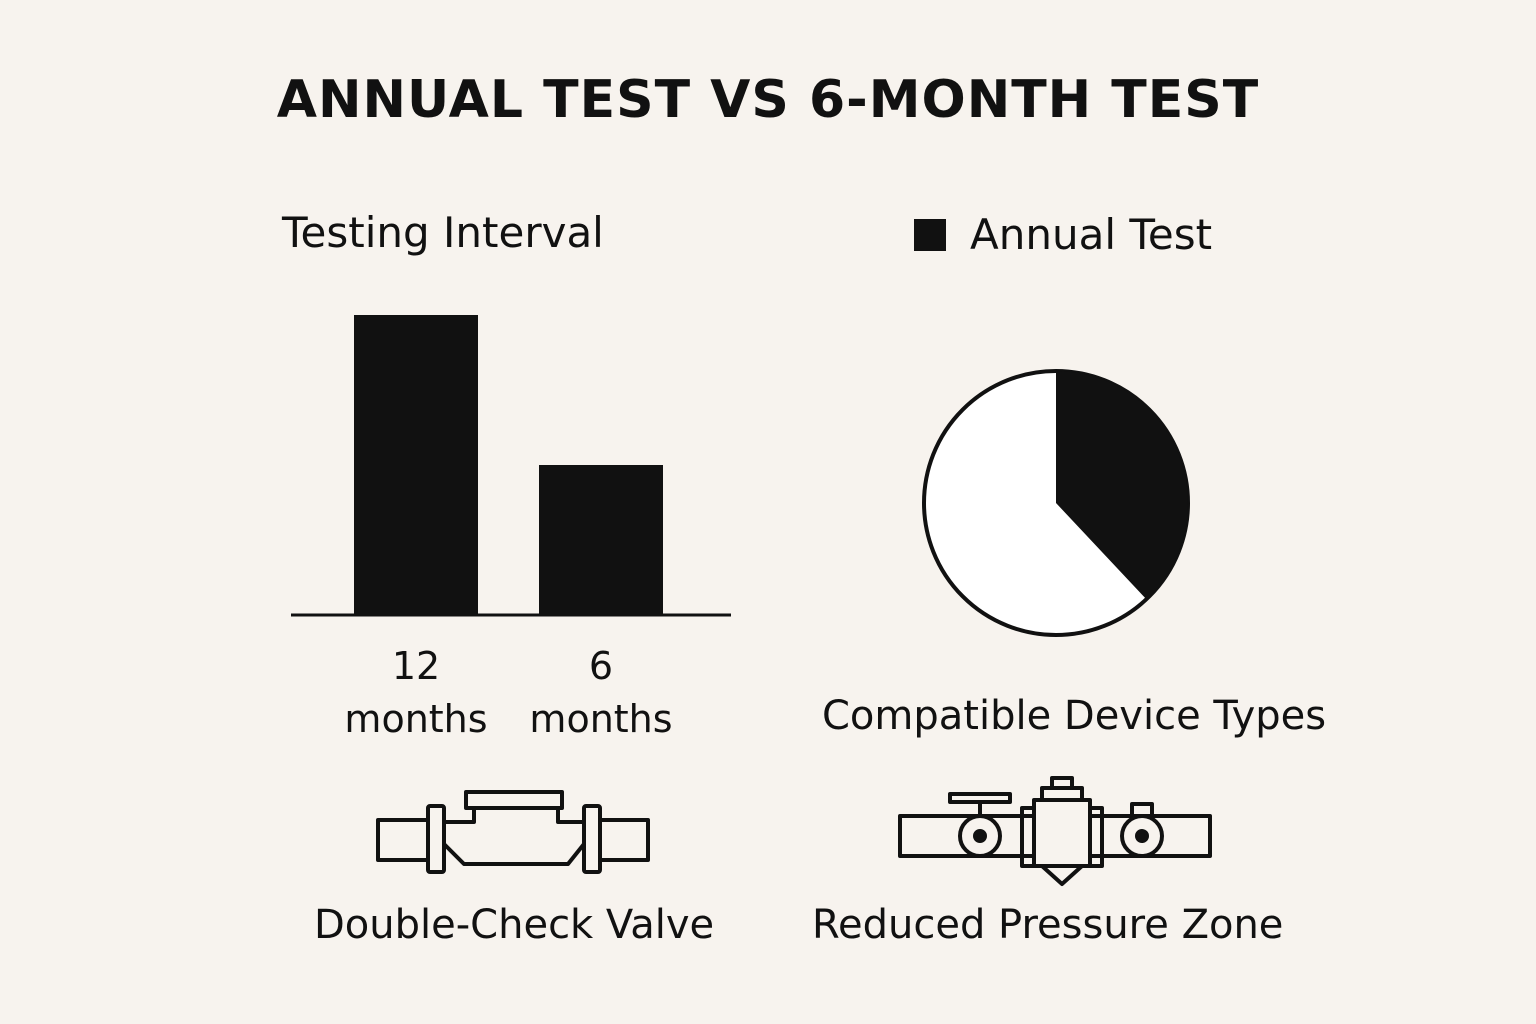  What do you see at coordinates (514, 925) in the screenshot?
I see `device-label-double-check-valve: Double-Check Valve` at bounding box center [514, 925].